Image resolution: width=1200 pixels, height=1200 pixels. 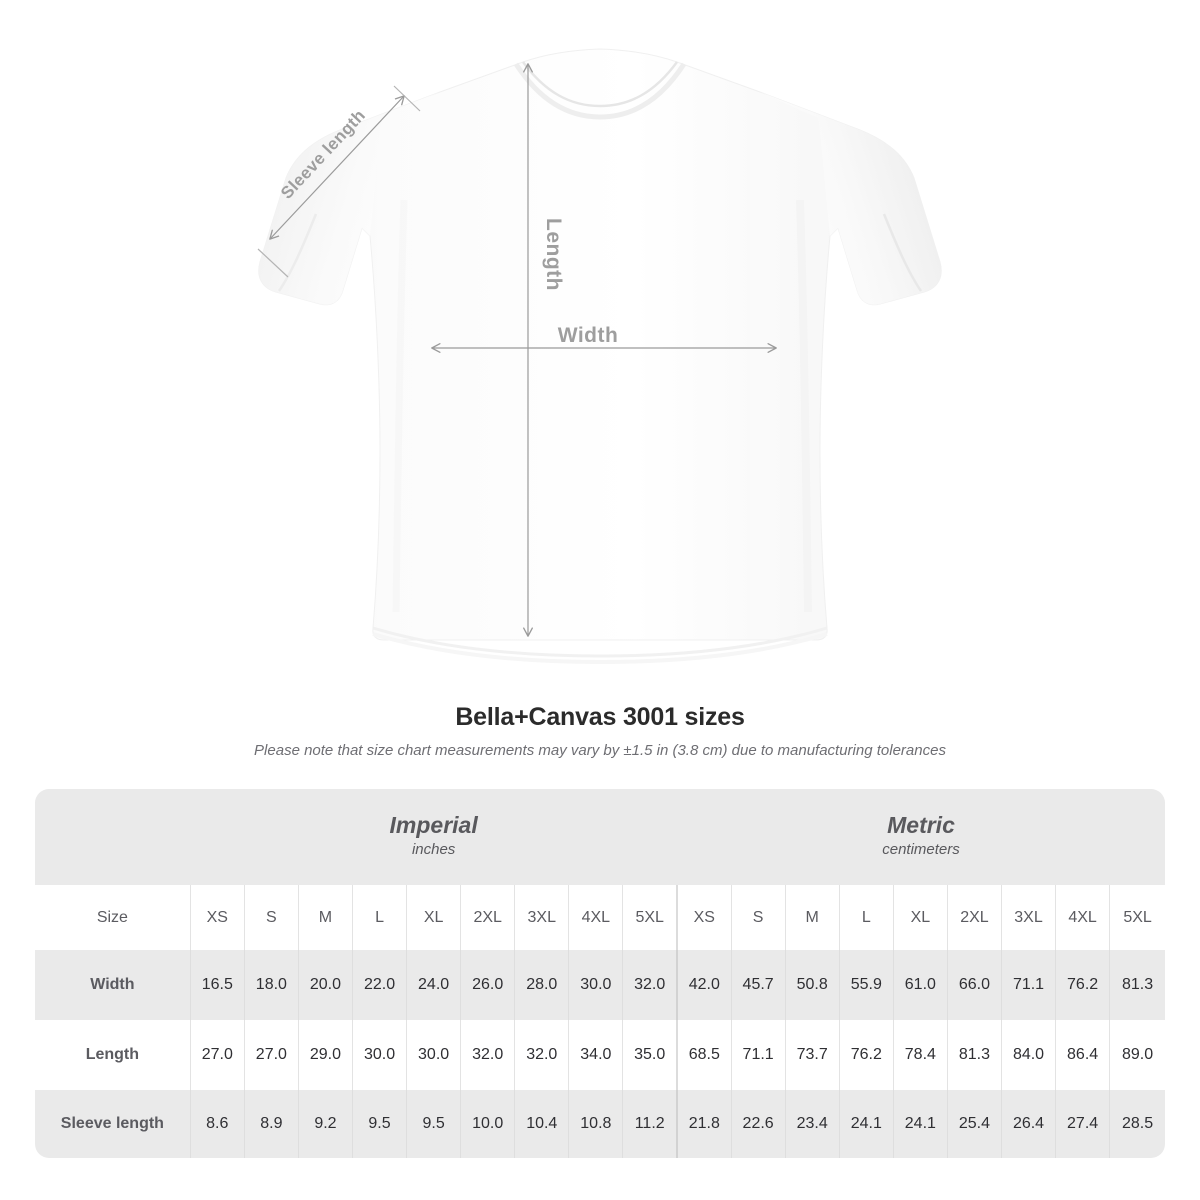 What do you see at coordinates (113, 1124) in the screenshot?
I see `row-label-sleeve-length: Sleeve length` at bounding box center [113, 1124].